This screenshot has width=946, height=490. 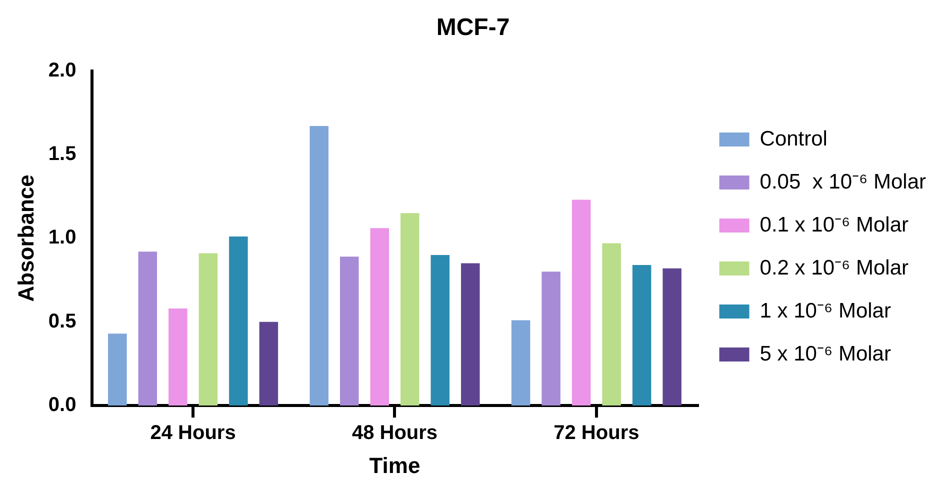 What do you see at coordinates (62, 154) in the screenshot?
I see `y-tick-label: 1.5` at bounding box center [62, 154].